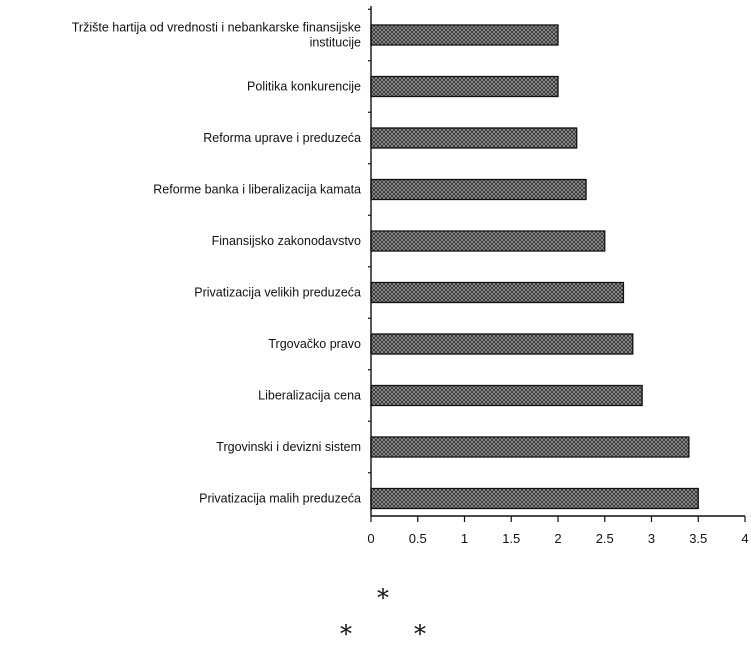 The width and height of the screenshot is (751, 648). I want to click on x-tick-label: 3, so click(651, 538).